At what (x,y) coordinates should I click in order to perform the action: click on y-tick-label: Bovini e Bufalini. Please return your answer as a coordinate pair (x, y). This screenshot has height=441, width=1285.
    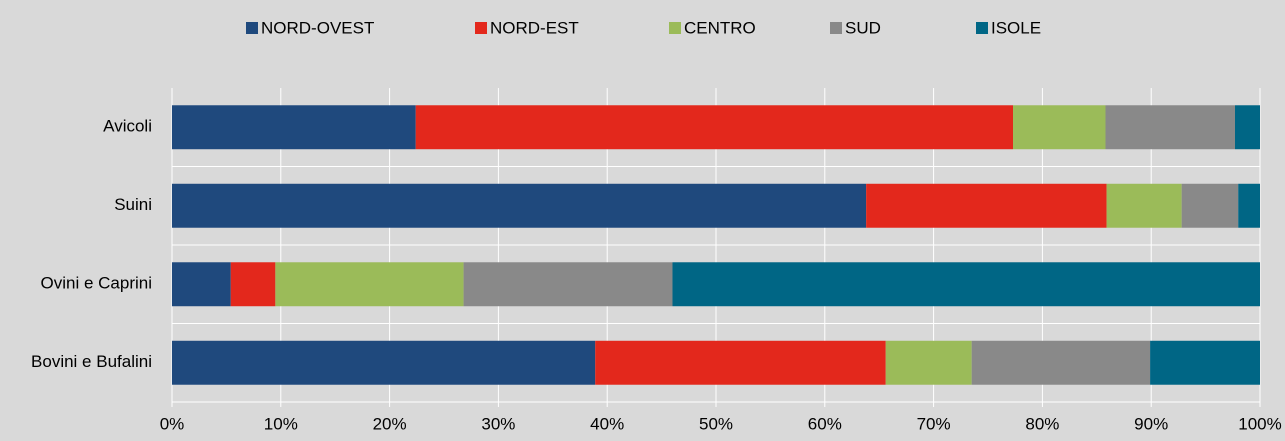
    Looking at the image, I should click on (91, 361).